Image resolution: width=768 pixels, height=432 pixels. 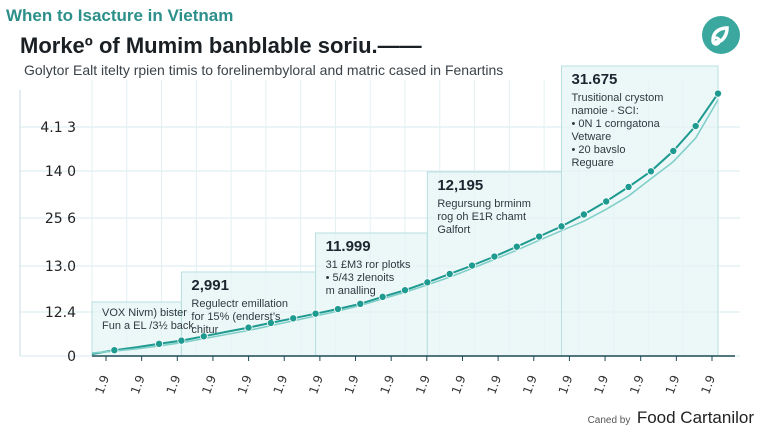 I want to click on chart-credit: Caned by Food Cartanilor, so click(x=671, y=418).